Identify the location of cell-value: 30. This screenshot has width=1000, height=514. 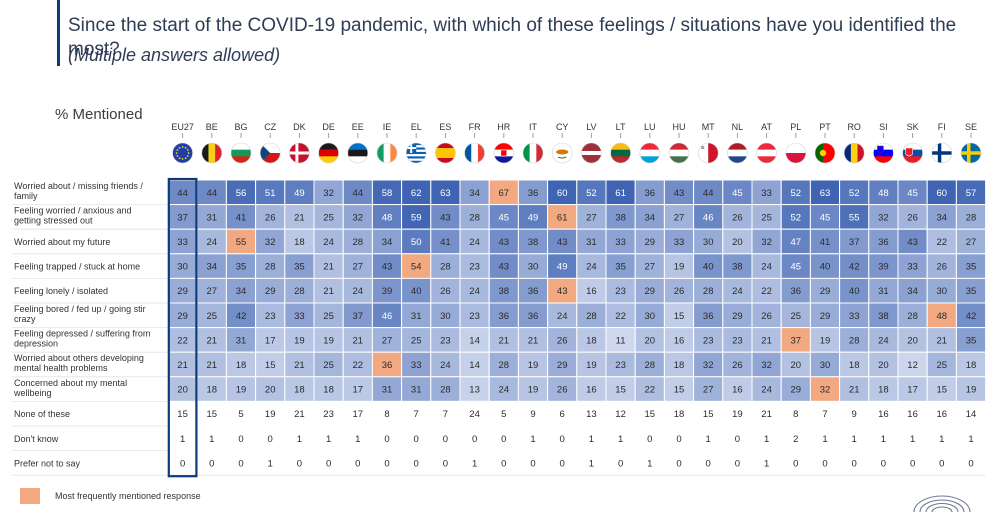
(533, 267).